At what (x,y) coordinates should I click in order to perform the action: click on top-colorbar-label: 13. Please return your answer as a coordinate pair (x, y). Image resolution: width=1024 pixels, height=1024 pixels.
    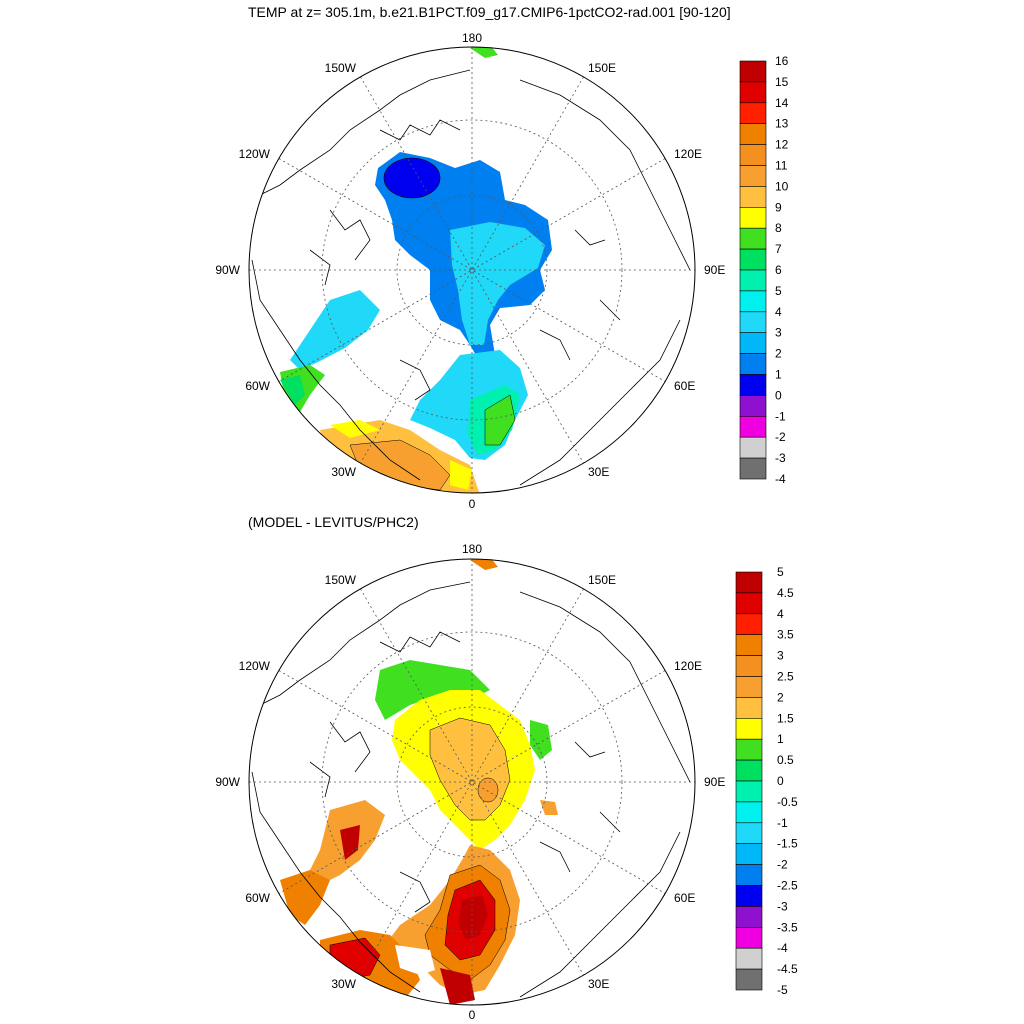
    Looking at the image, I should click on (782, 124).